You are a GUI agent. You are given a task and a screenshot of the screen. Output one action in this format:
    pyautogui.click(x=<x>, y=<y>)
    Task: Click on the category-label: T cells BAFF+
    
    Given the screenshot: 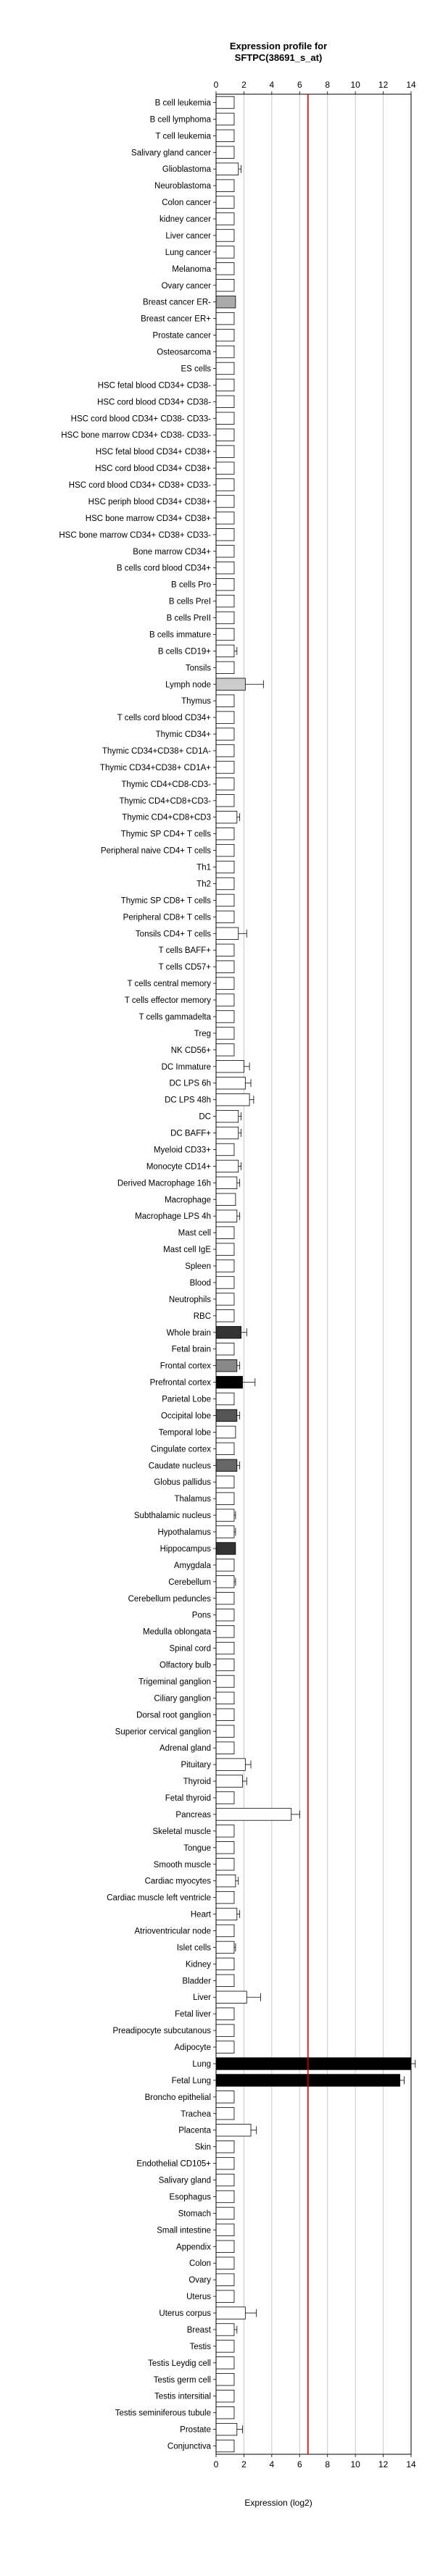 What is the action you would take?
    pyautogui.click(x=185, y=950)
    